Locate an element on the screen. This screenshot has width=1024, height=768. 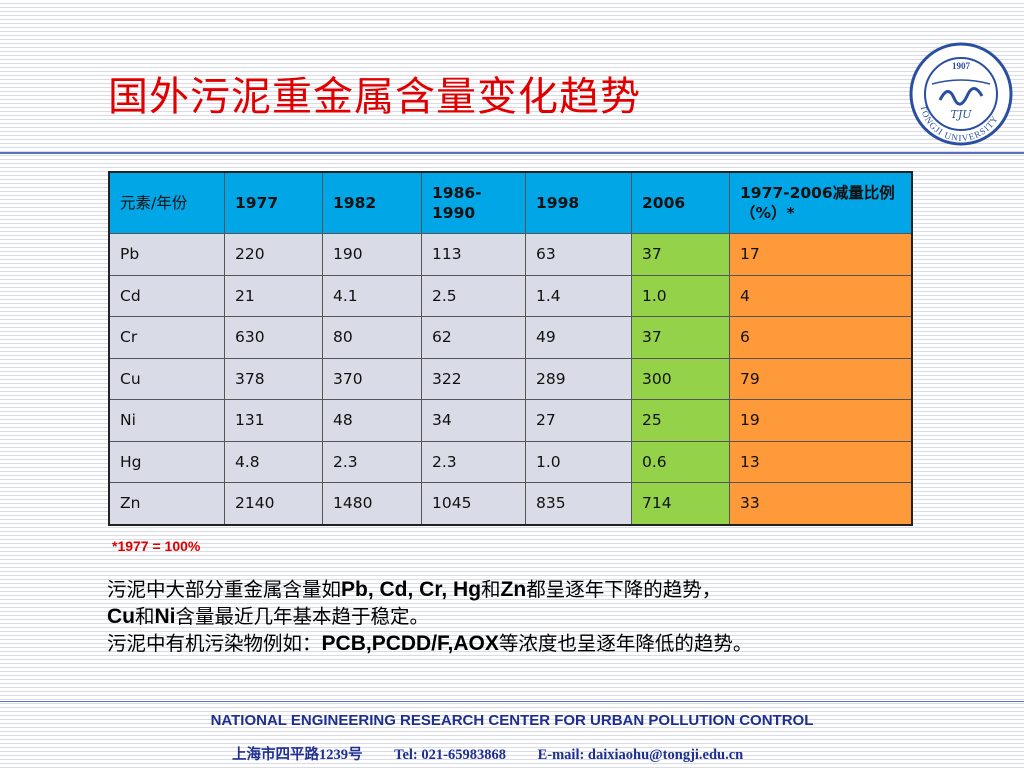
table-cell: 27 is located at coordinates (578, 420).